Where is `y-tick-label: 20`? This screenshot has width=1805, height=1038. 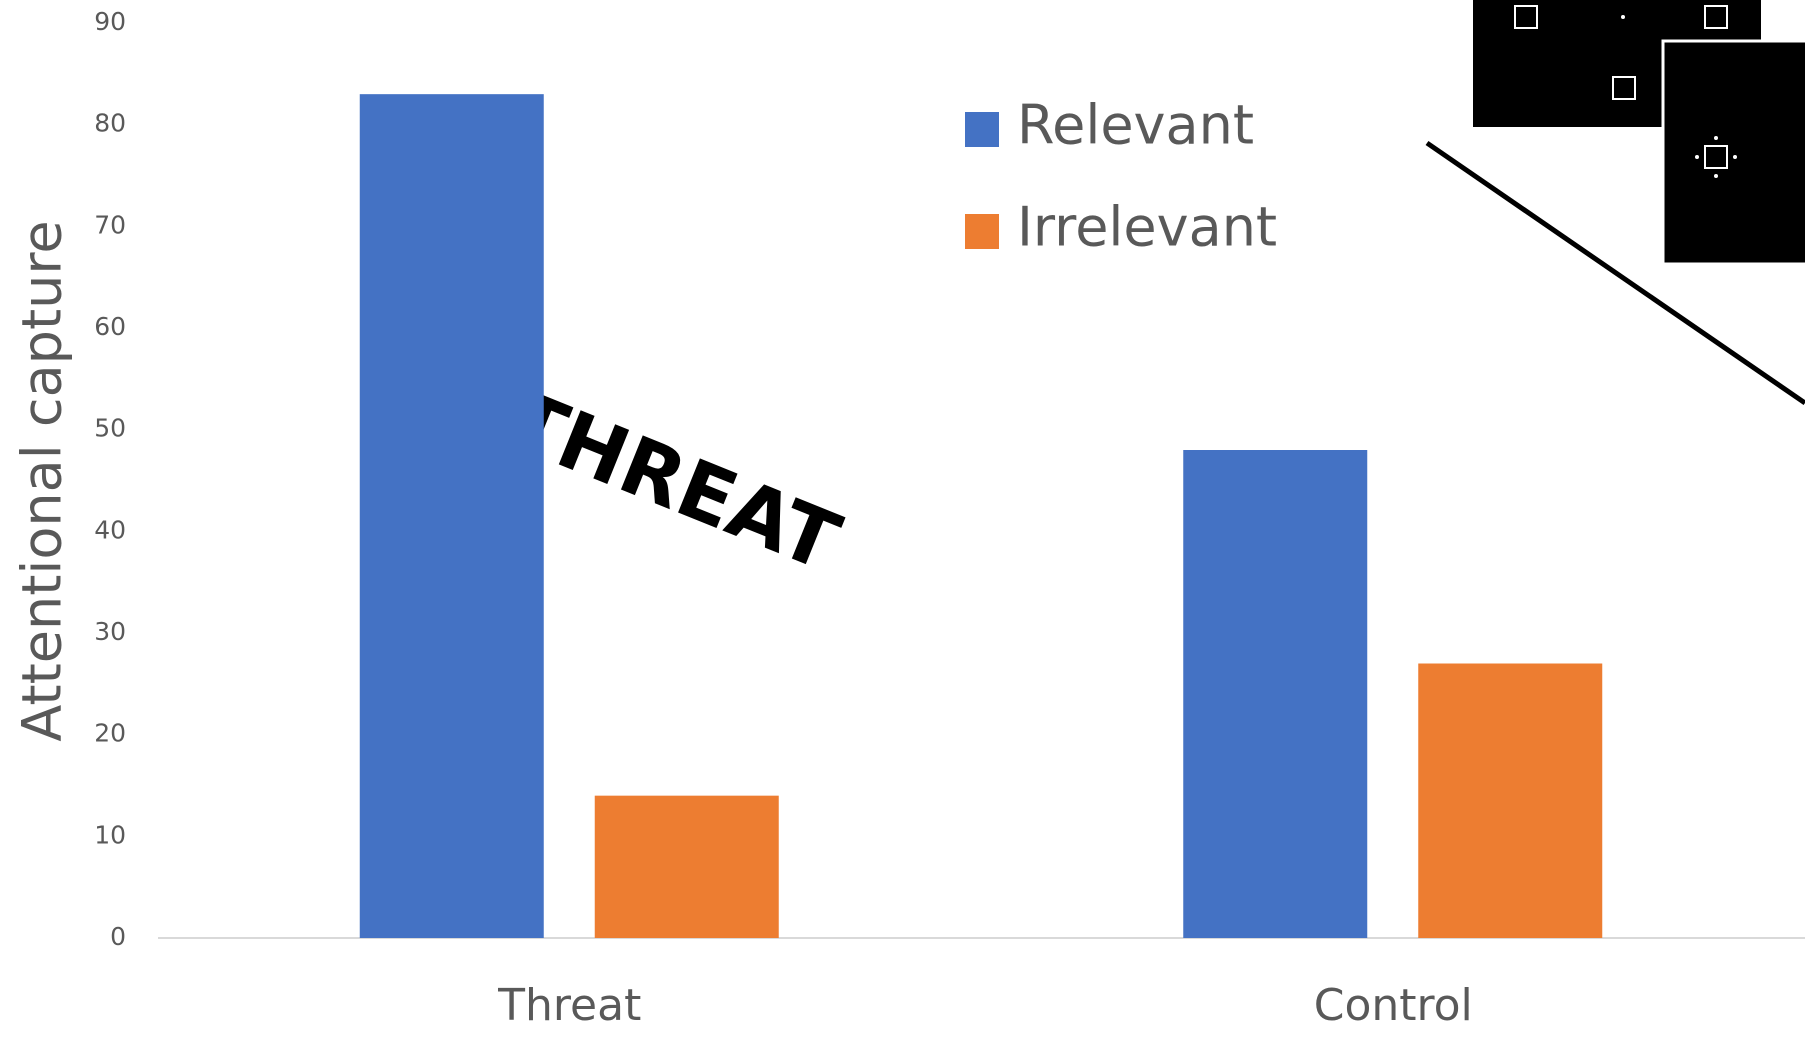 y-tick-label: 20 is located at coordinates (110, 733).